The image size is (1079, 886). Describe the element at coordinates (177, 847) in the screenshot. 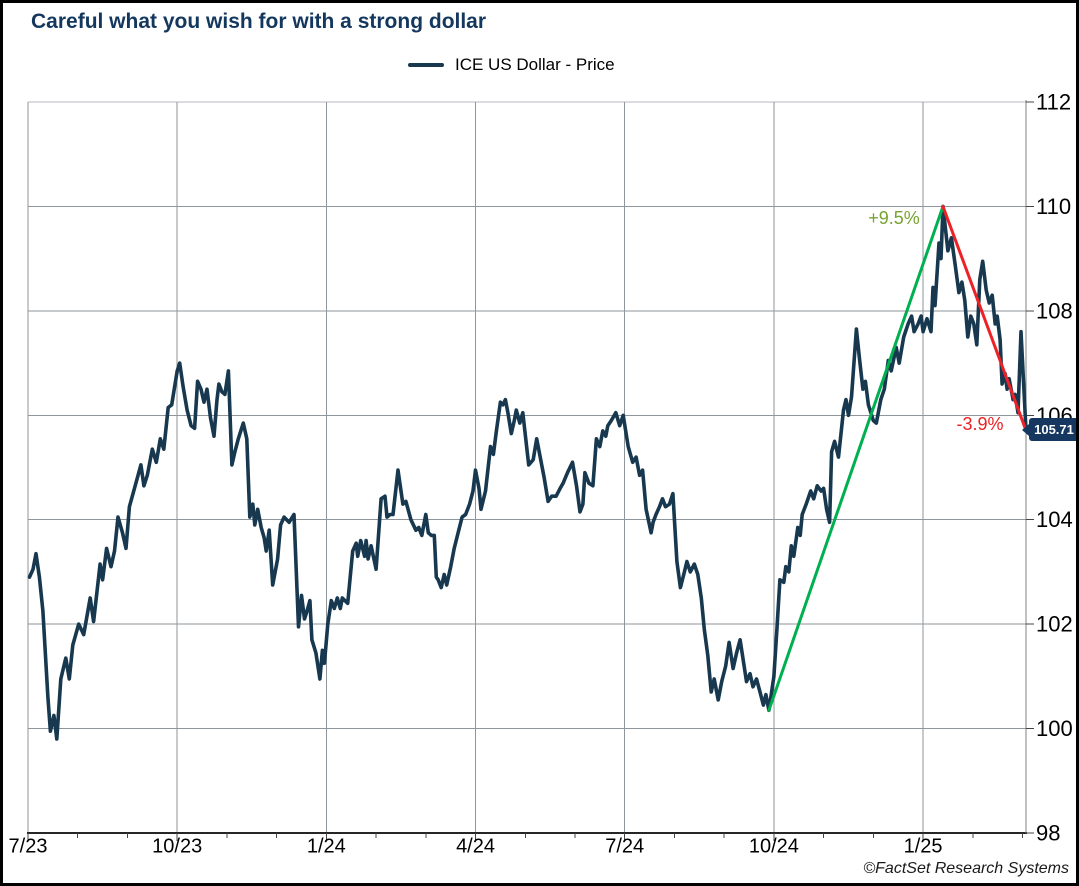

I see `x-axis-label: 10/23` at that location.